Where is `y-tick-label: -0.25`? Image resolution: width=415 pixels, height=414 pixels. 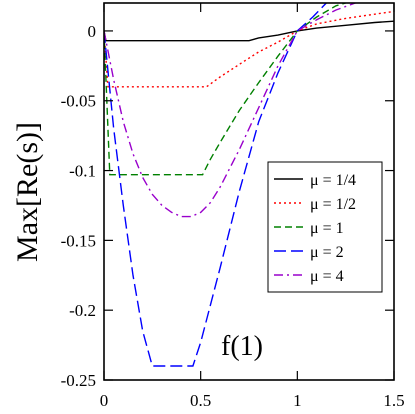
y-tick-label: -0.25 is located at coordinates (78, 380).